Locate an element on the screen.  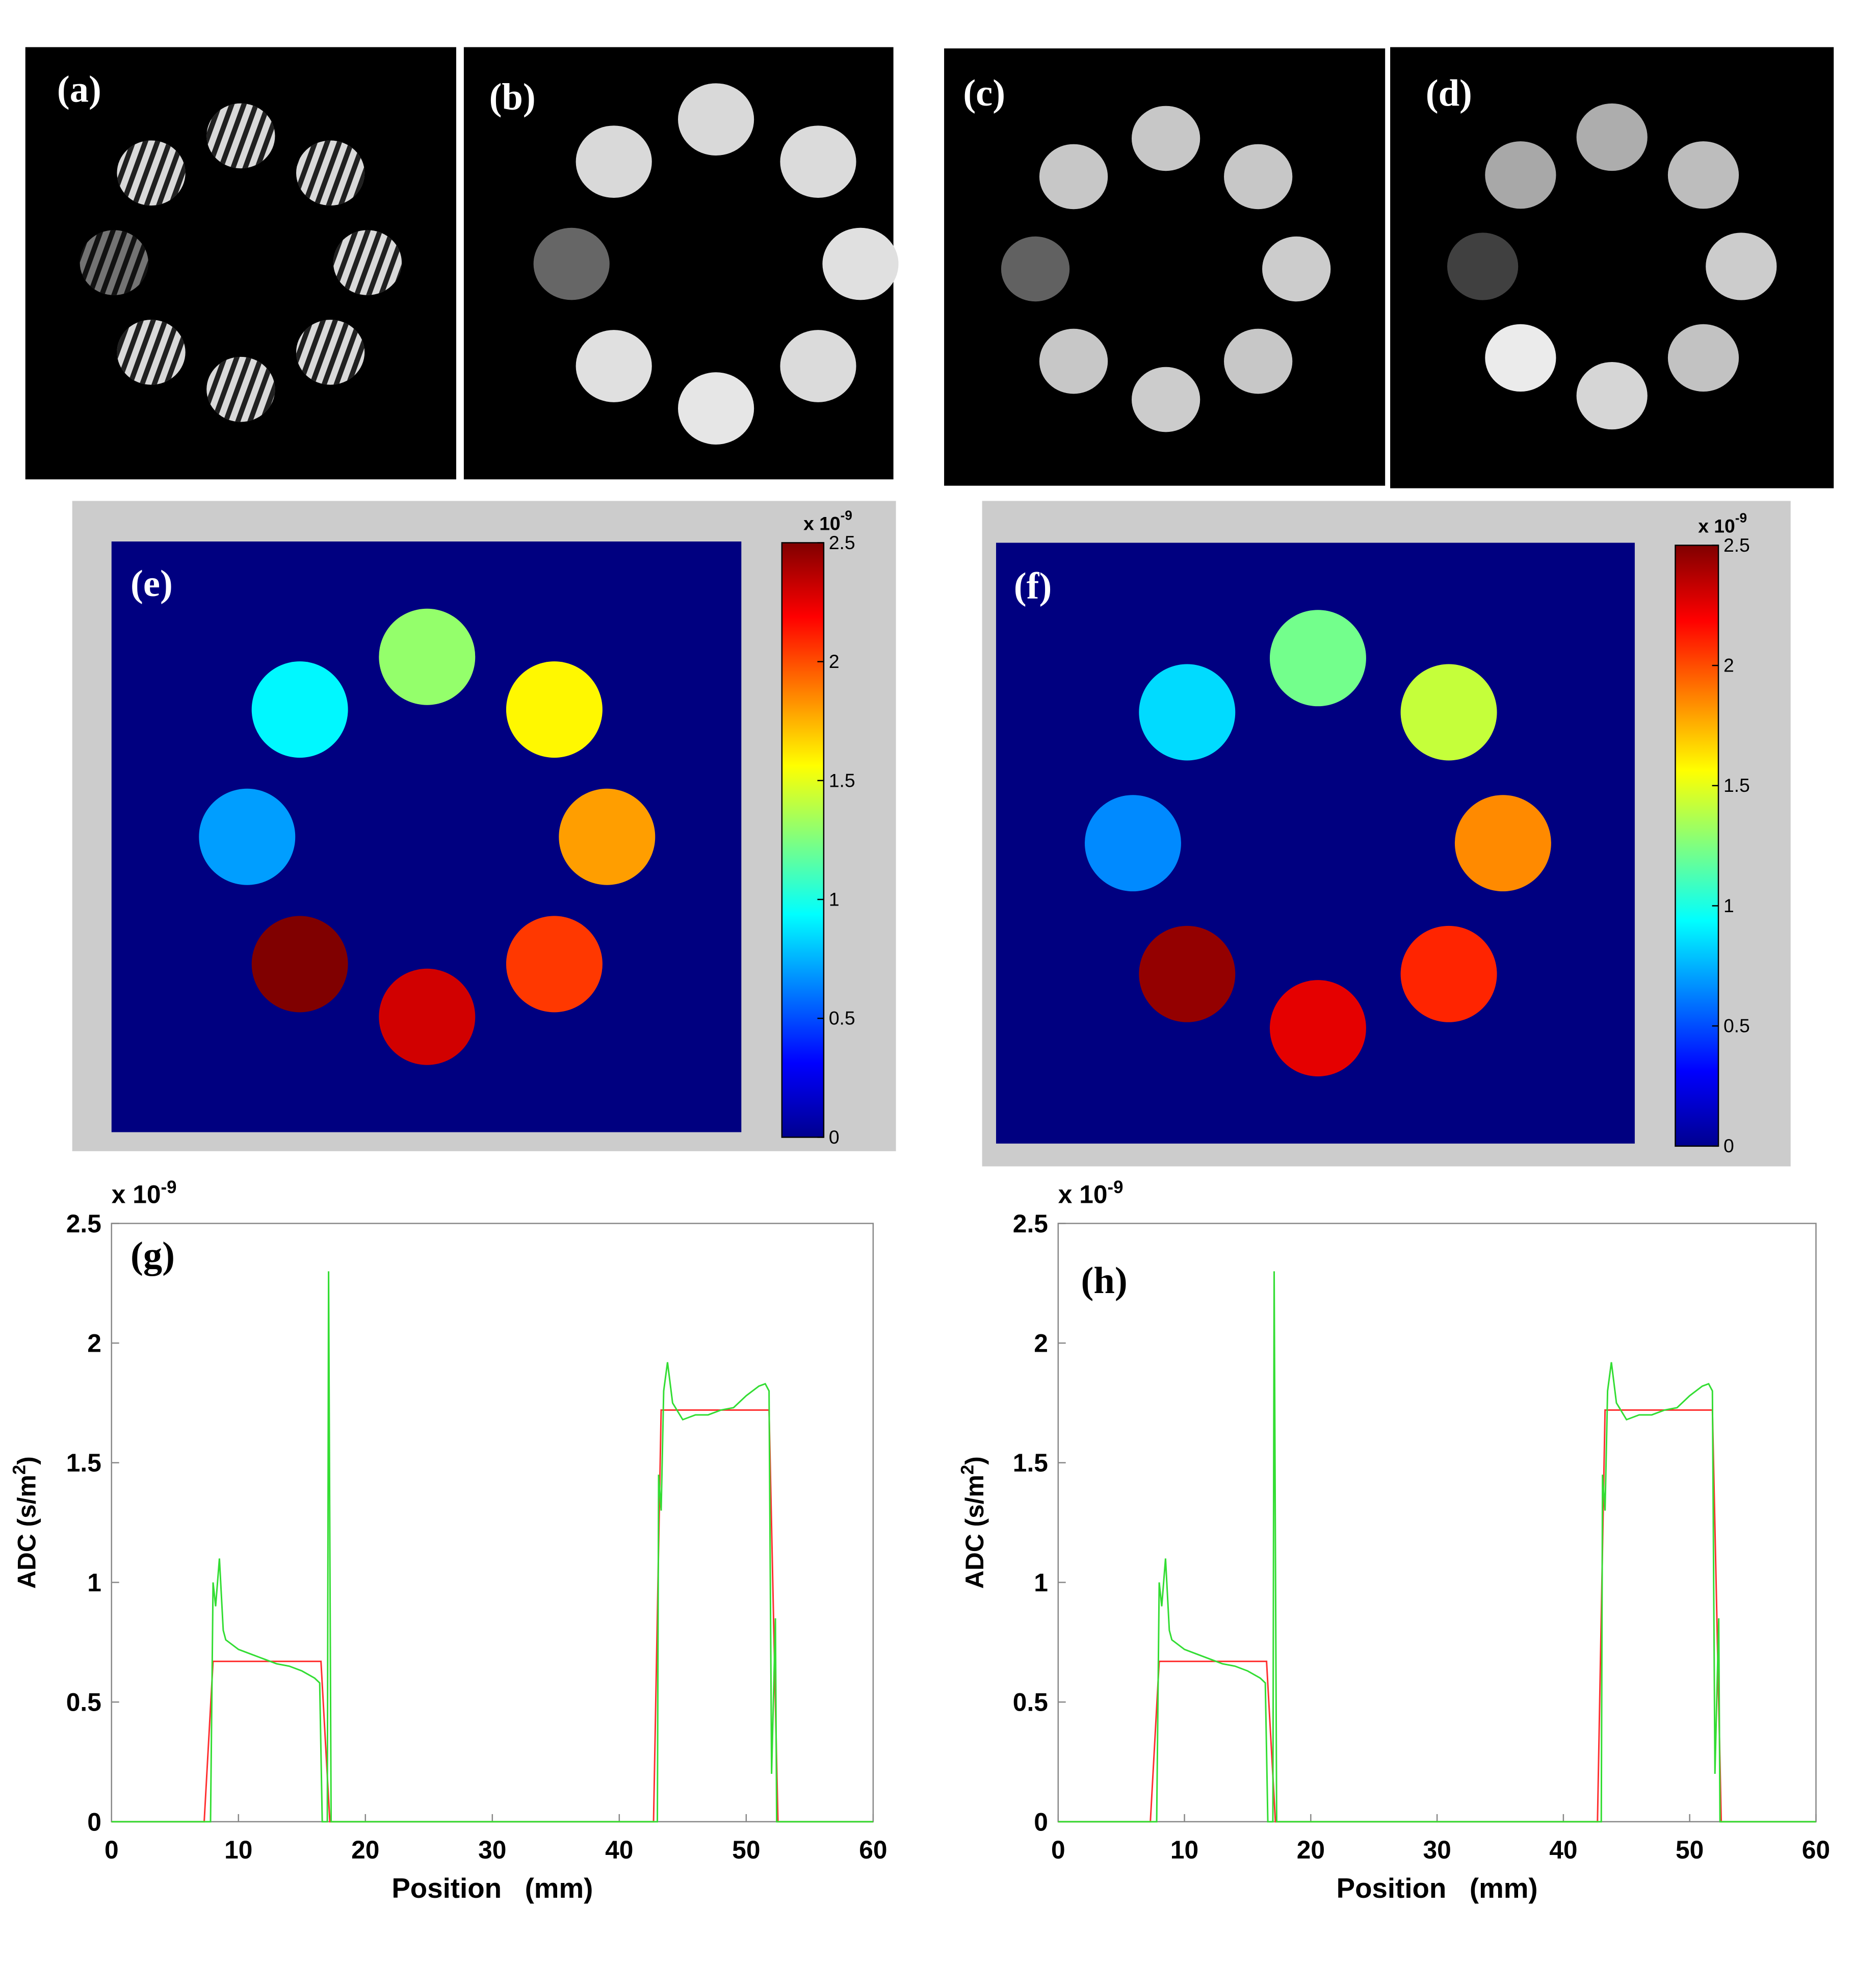
panel-label: (h) is located at coordinates (1104, 1281).